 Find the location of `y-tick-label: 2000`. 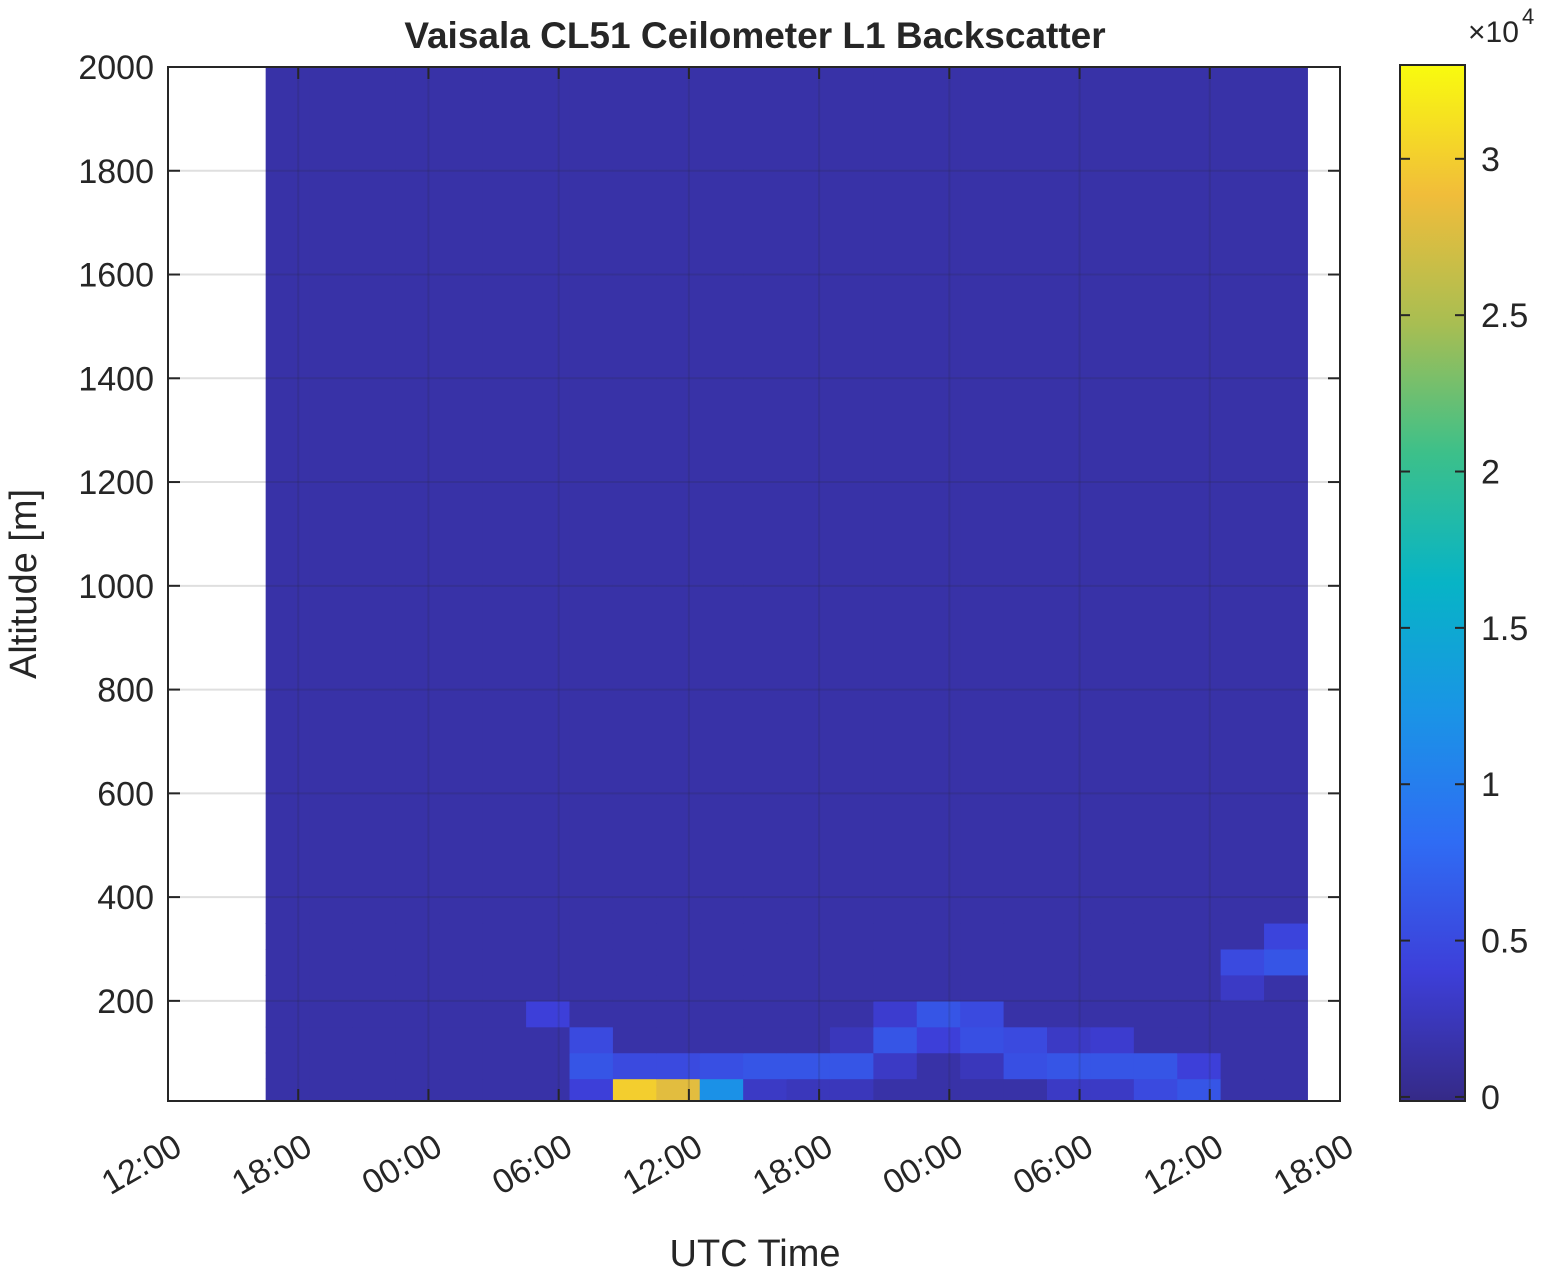

y-tick-label: 2000 is located at coordinates (116, 68).